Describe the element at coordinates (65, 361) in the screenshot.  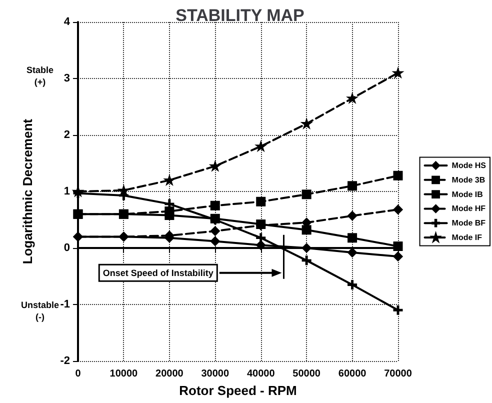
I see `y-tick-label: -2` at that location.